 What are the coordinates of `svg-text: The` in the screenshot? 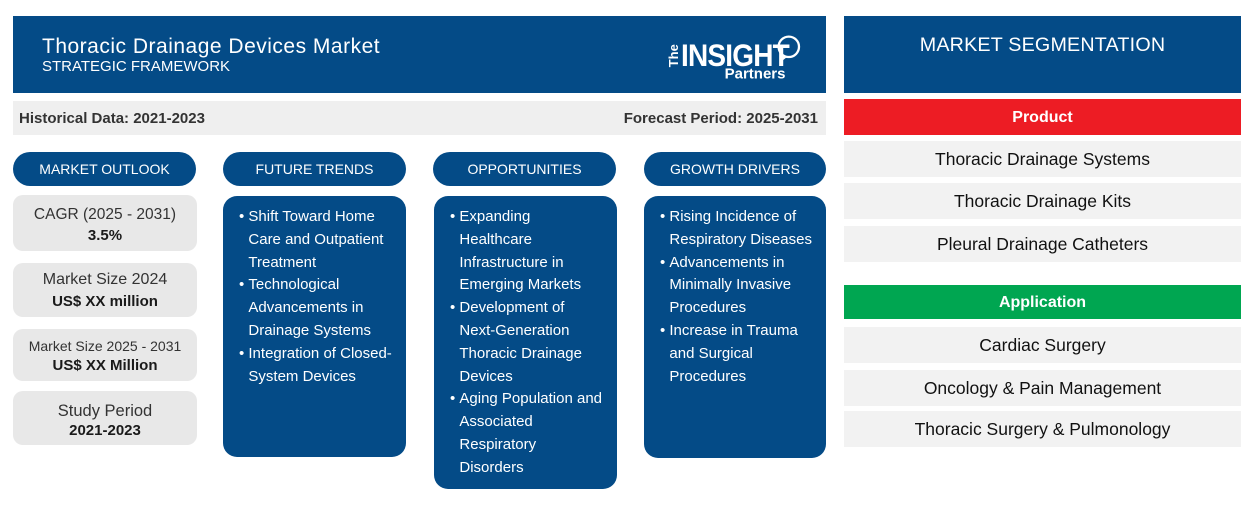 It's located at (673, 55).